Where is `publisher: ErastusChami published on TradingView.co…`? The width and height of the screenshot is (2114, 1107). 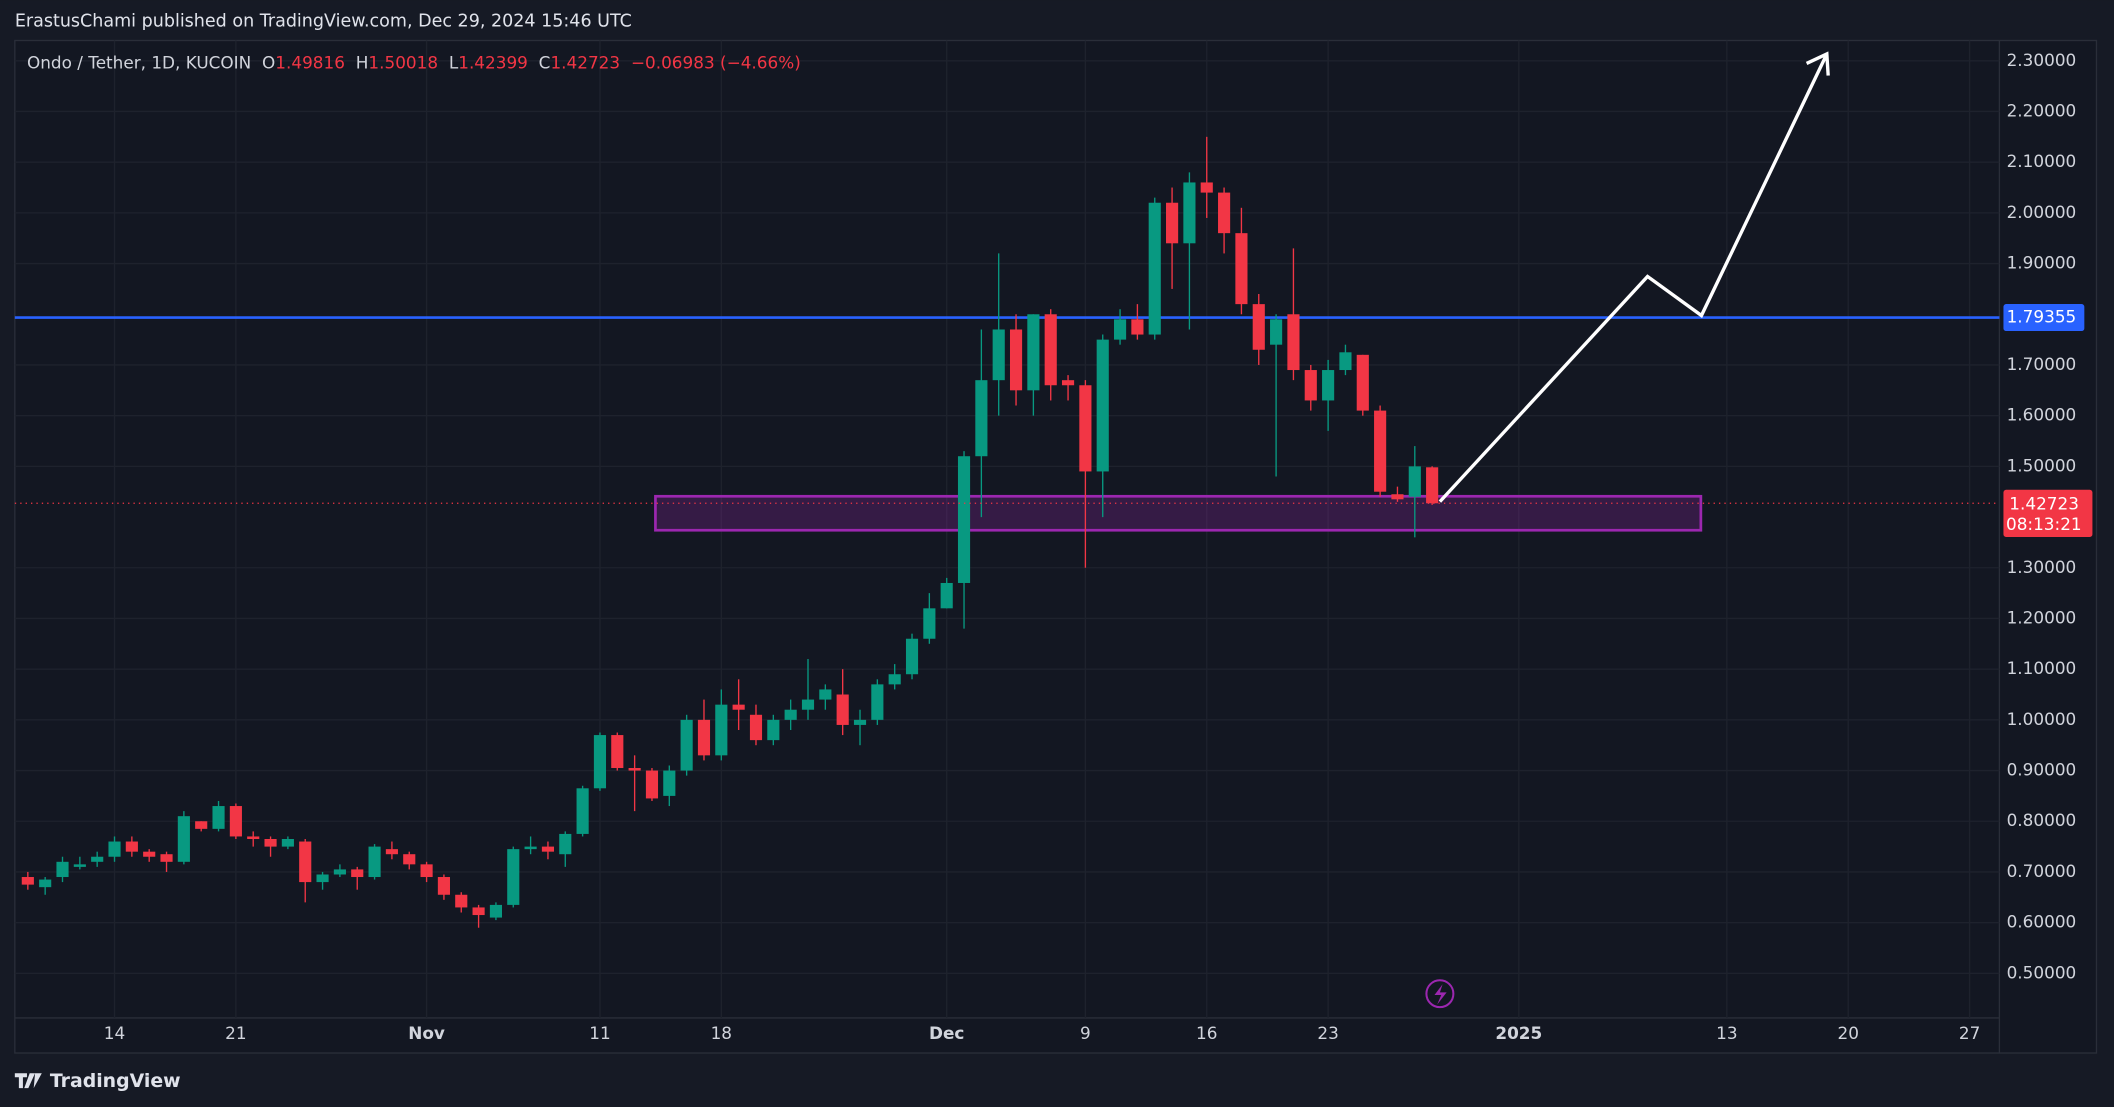 publisher: ErastusChami published on TradingView.co… is located at coordinates (323, 22).